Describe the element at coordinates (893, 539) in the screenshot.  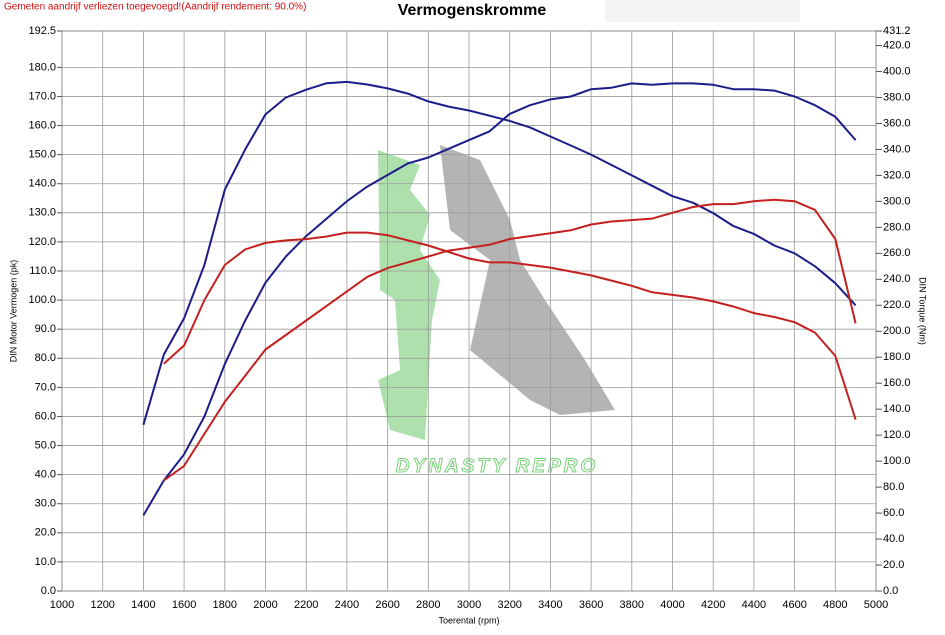
I see `y2-tick-label: 40.0` at that location.